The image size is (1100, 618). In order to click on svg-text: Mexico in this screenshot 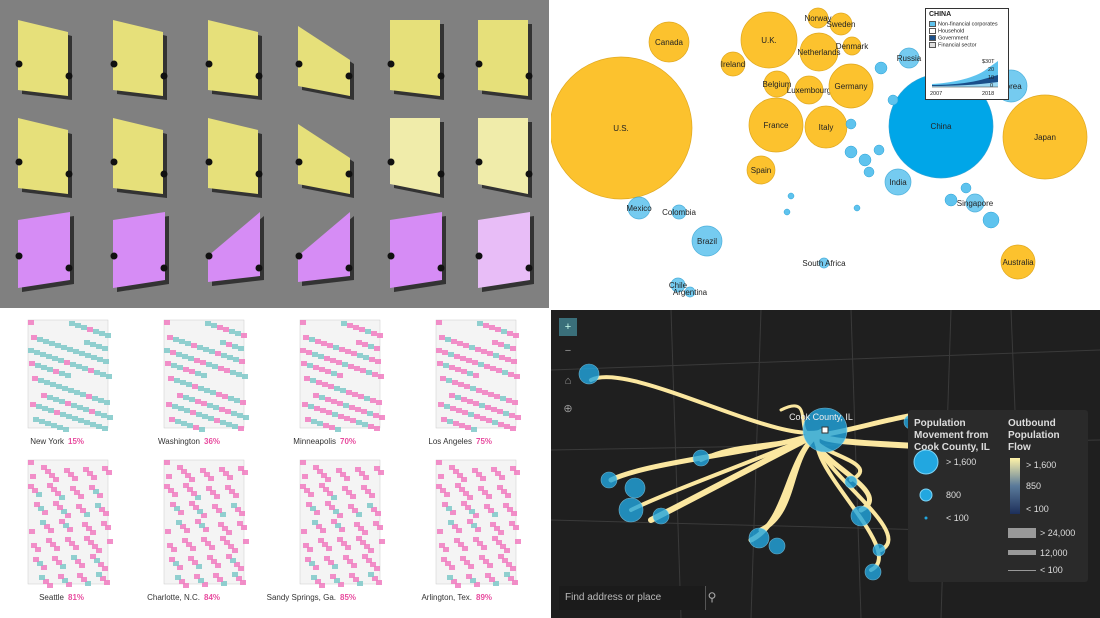, I will do `click(639, 208)`.